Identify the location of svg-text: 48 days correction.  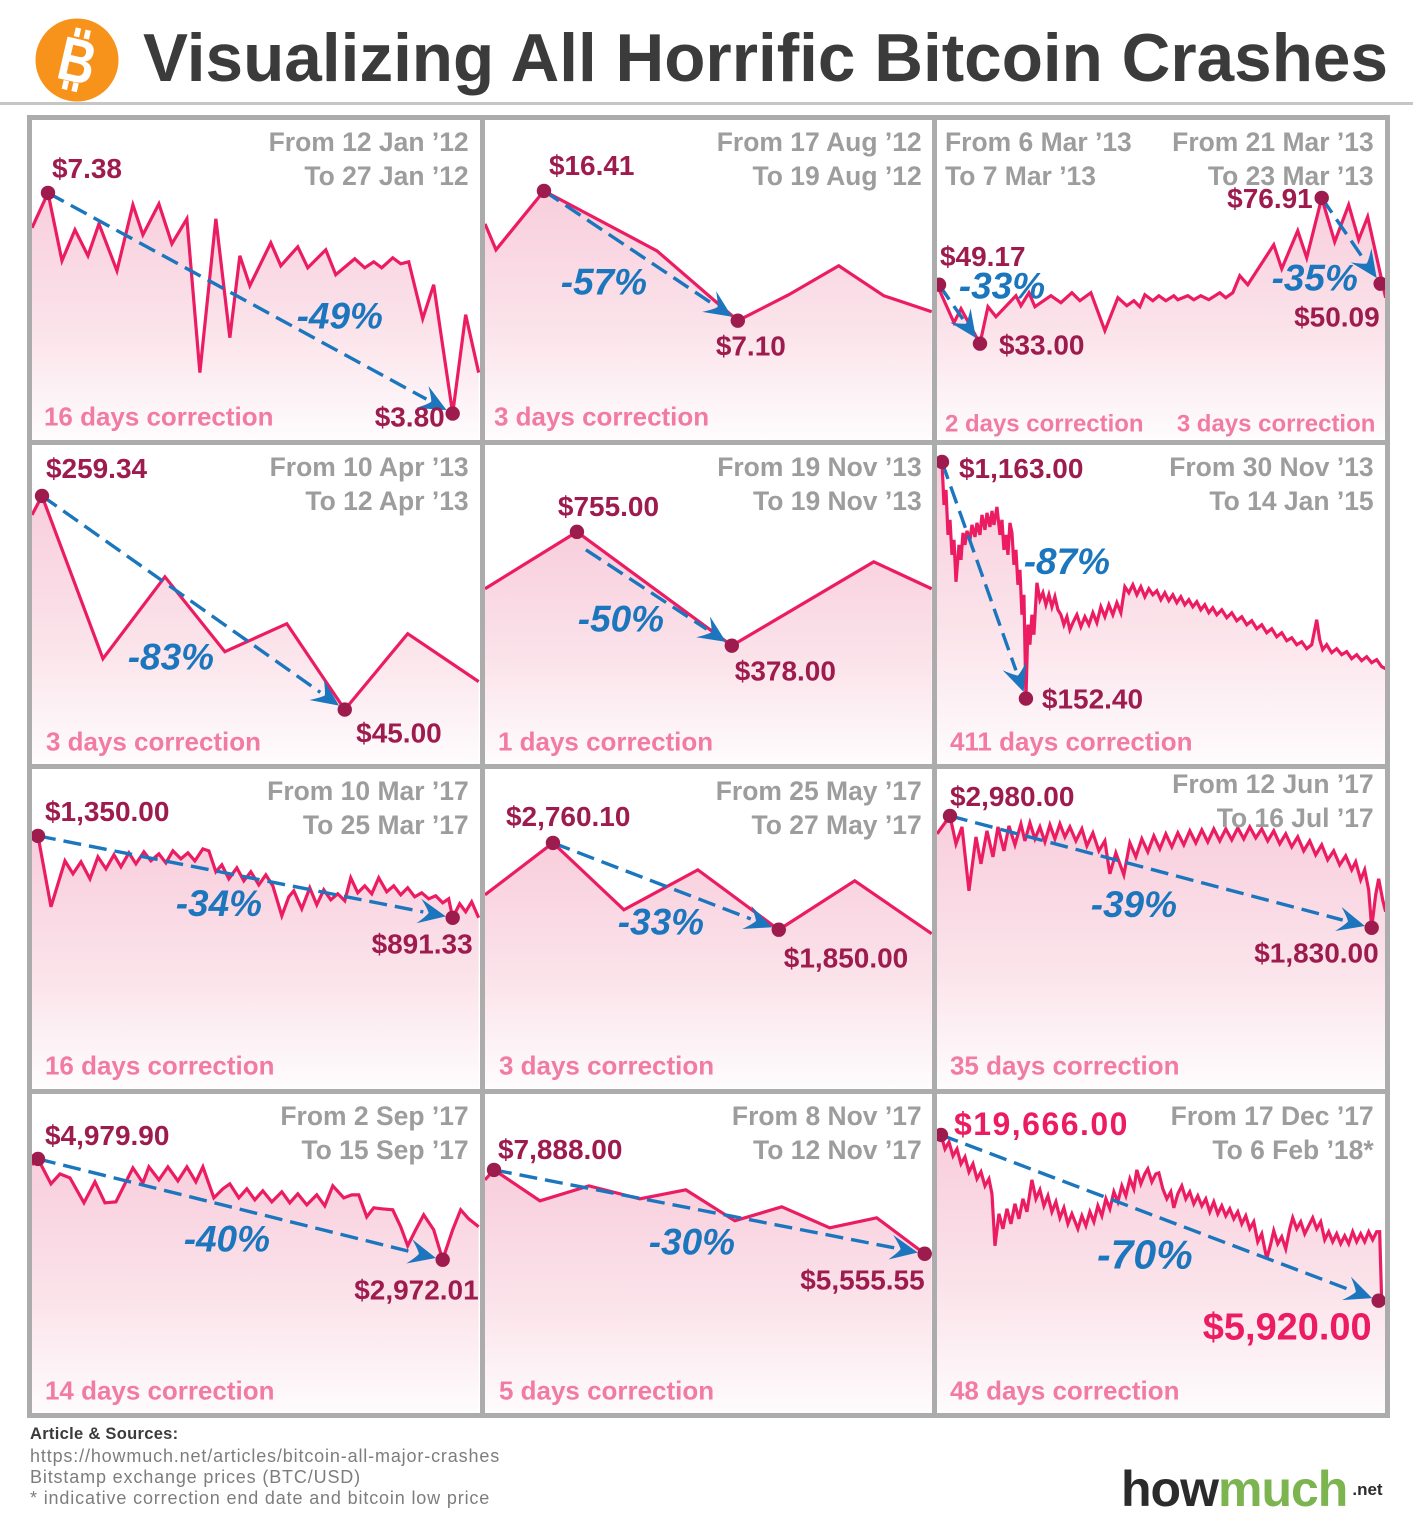
(1064, 1390).